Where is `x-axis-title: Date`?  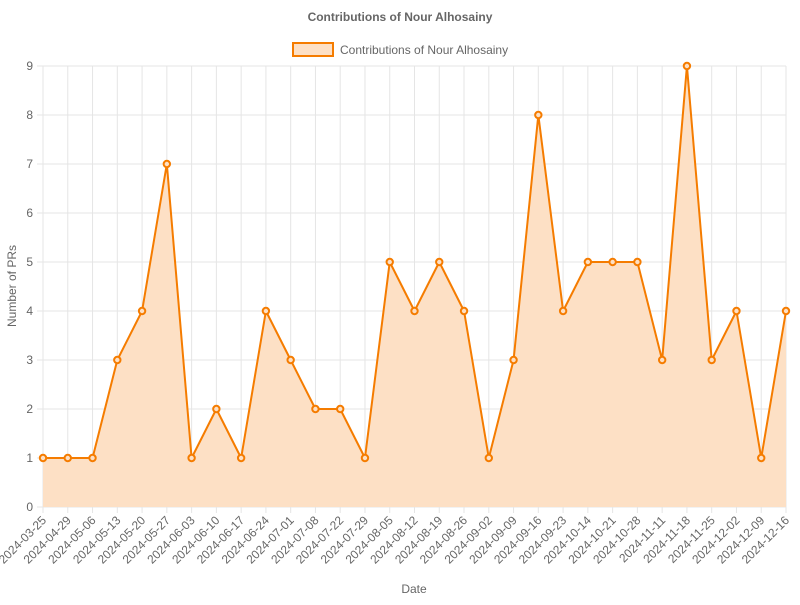
x-axis-title: Date is located at coordinates (414, 589).